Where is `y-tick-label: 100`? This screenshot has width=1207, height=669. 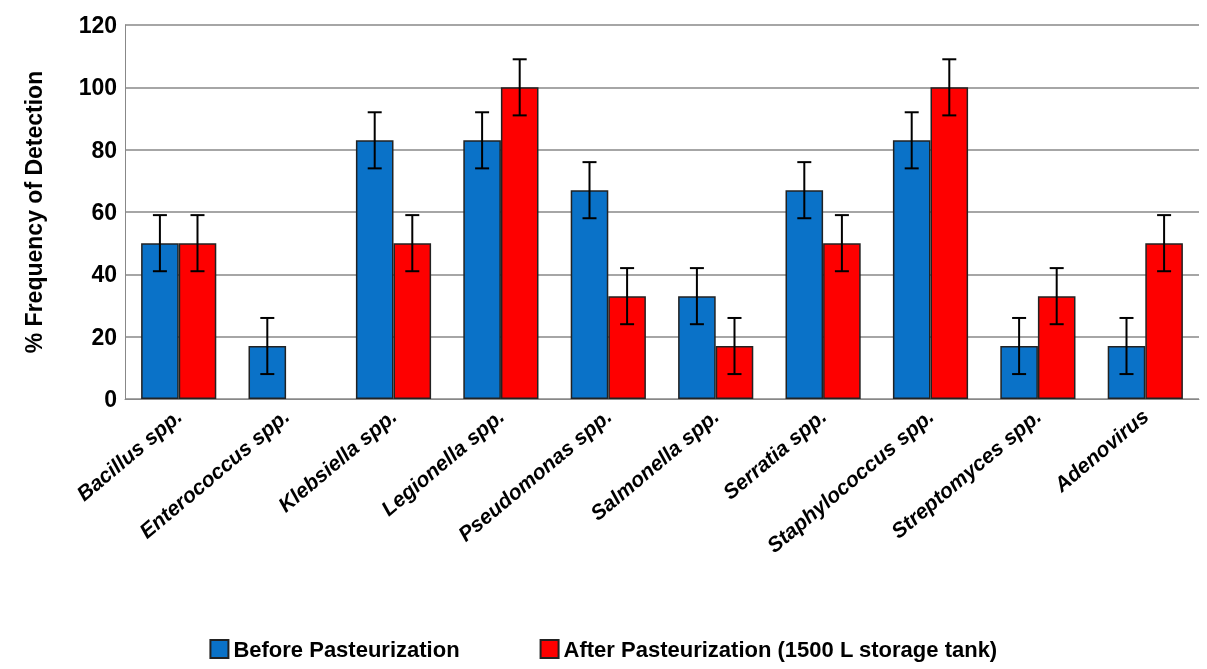 y-tick-label: 100 is located at coordinates (97, 87).